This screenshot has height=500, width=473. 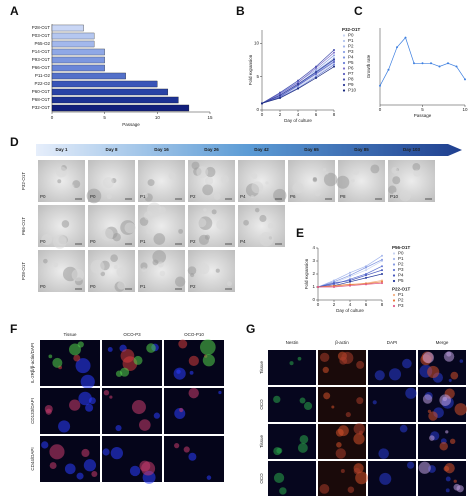 What do you see at coordinates (401, 253) in the screenshot?
I see `legend-label: P0` at bounding box center [401, 253].